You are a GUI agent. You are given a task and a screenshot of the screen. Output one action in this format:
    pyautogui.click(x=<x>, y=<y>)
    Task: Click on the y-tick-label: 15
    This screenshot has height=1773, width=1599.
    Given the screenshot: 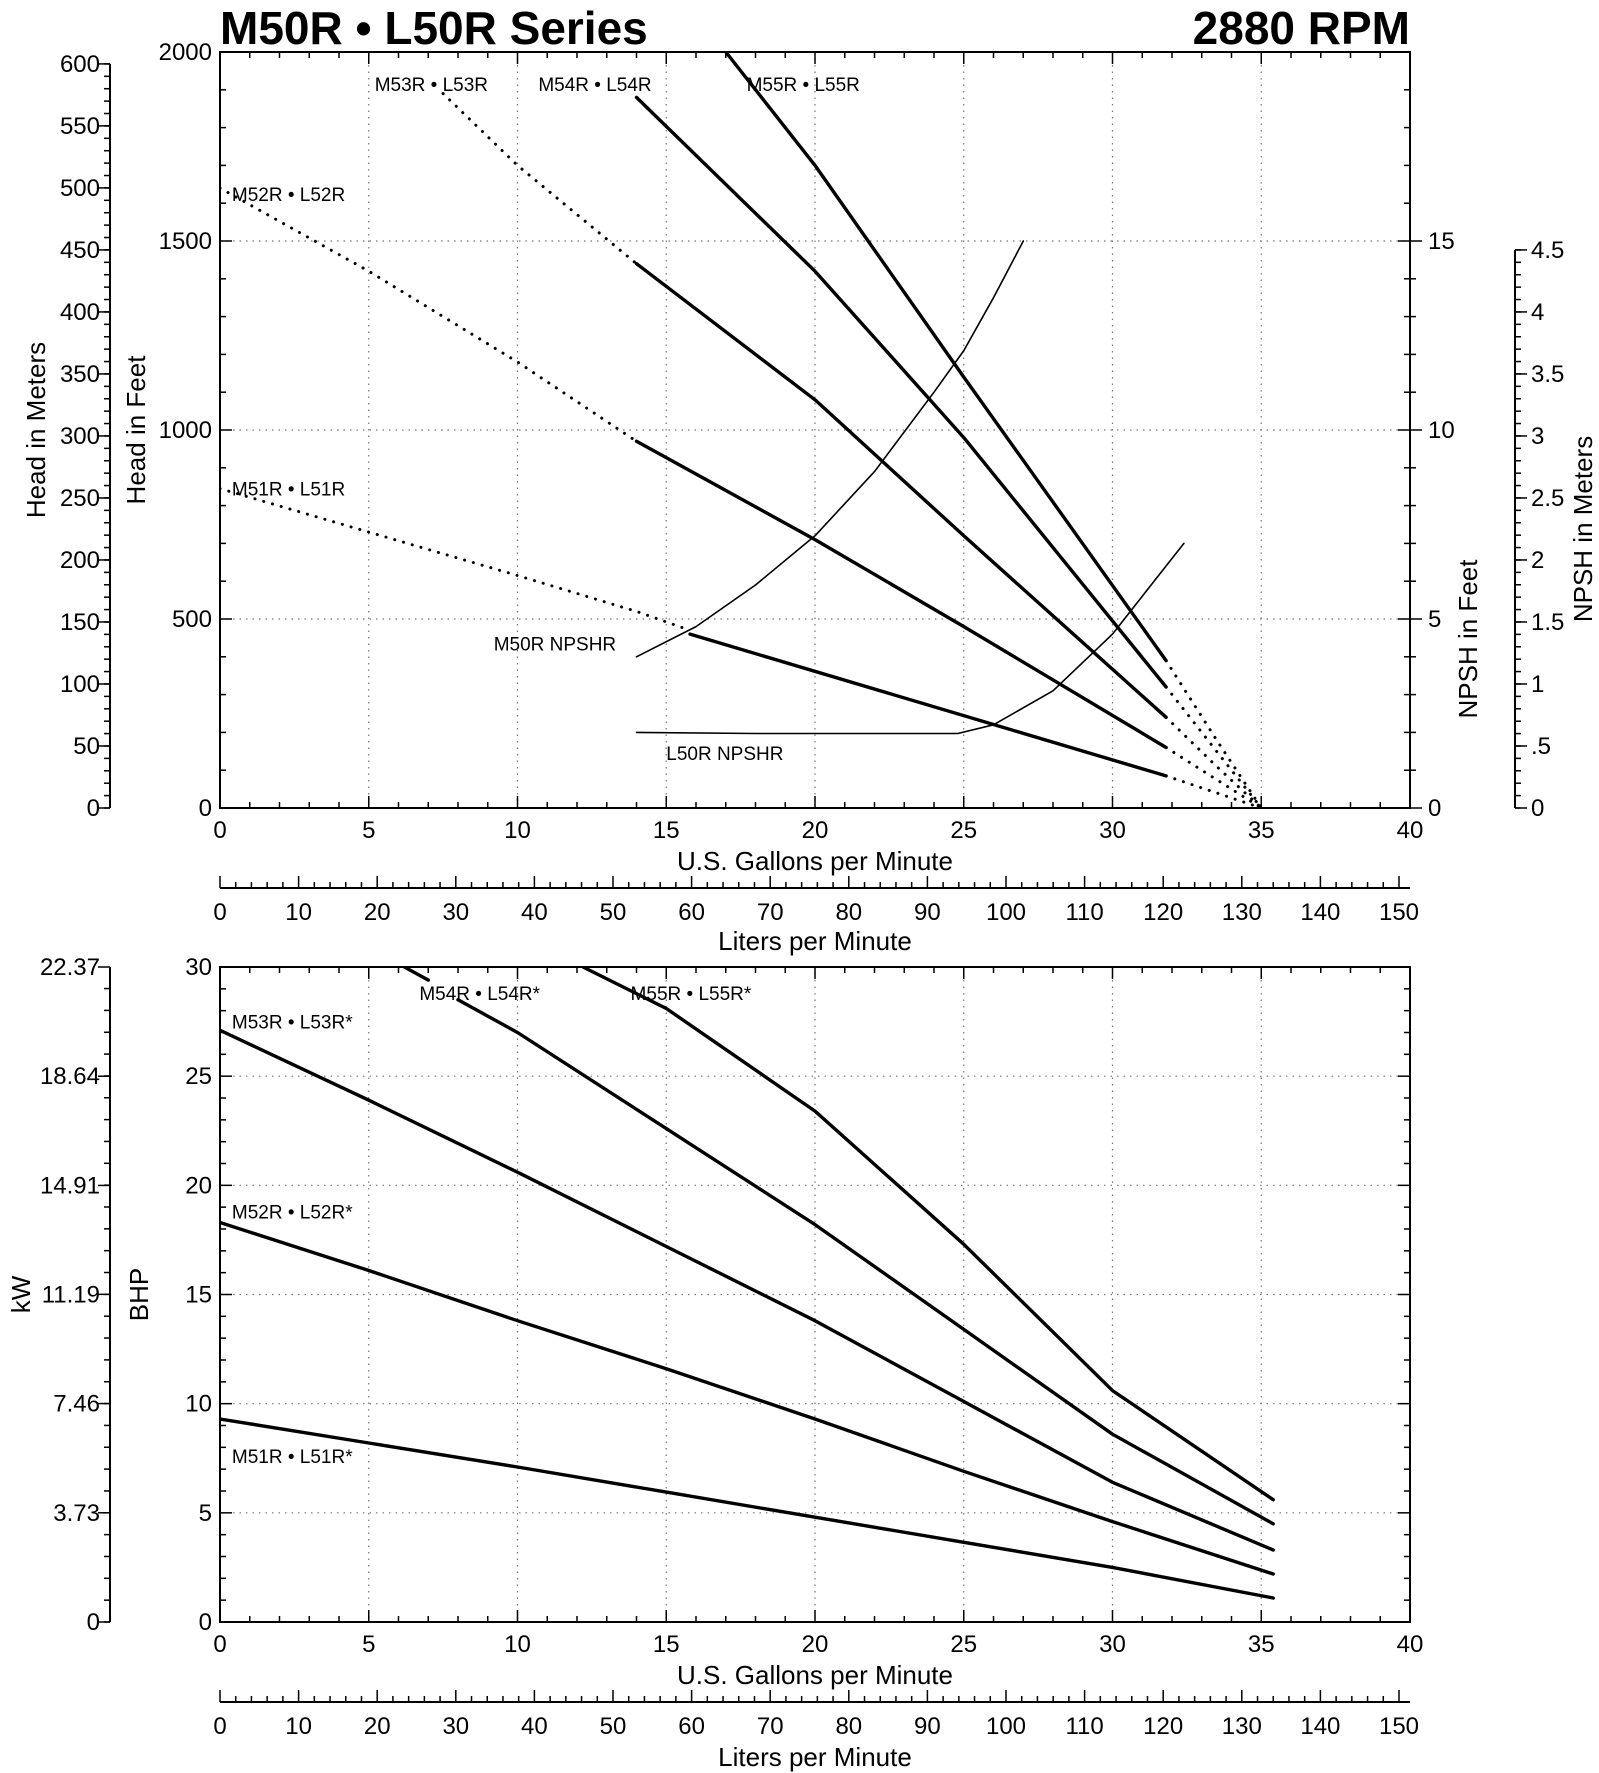 What is the action you would take?
    pyautogui.click(x=198, y=1295)
    